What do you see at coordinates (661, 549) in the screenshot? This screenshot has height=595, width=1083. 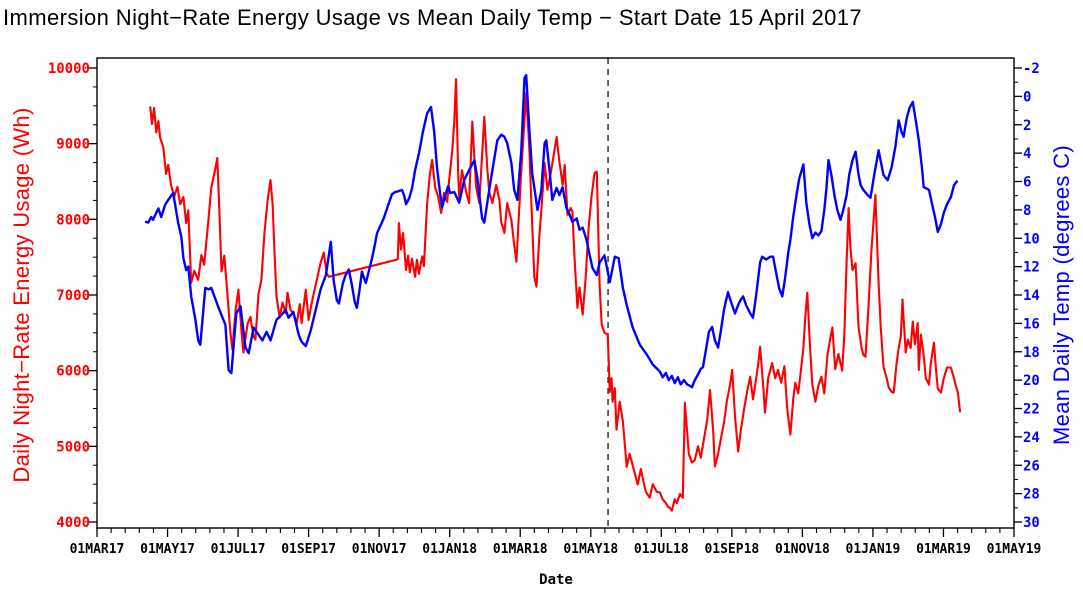 I see `x-tick-label: 01JUL18` at bounding box center [661, 549].